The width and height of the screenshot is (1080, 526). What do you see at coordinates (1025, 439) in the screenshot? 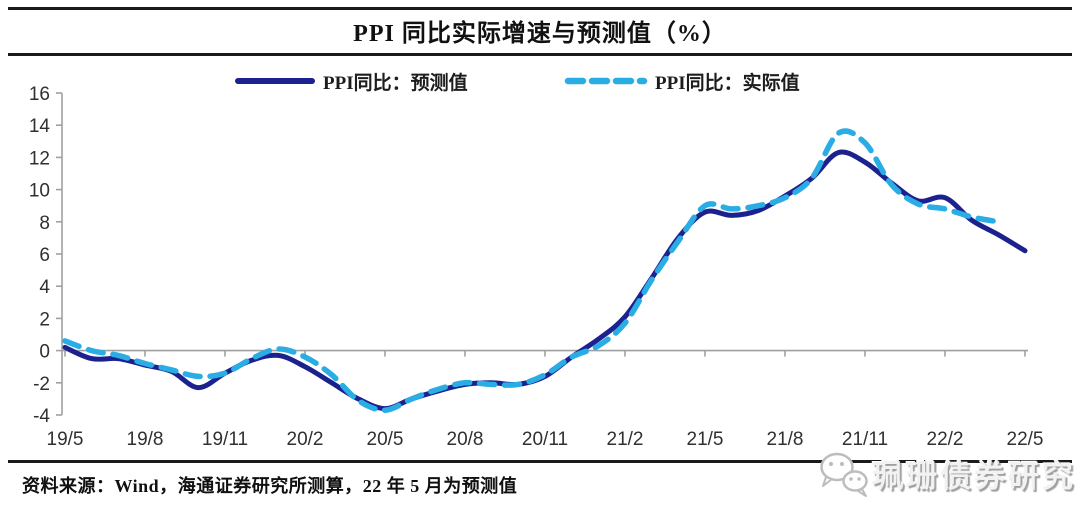
I see `x-axis-label: 22/5` at bounding box center [1025, 439].